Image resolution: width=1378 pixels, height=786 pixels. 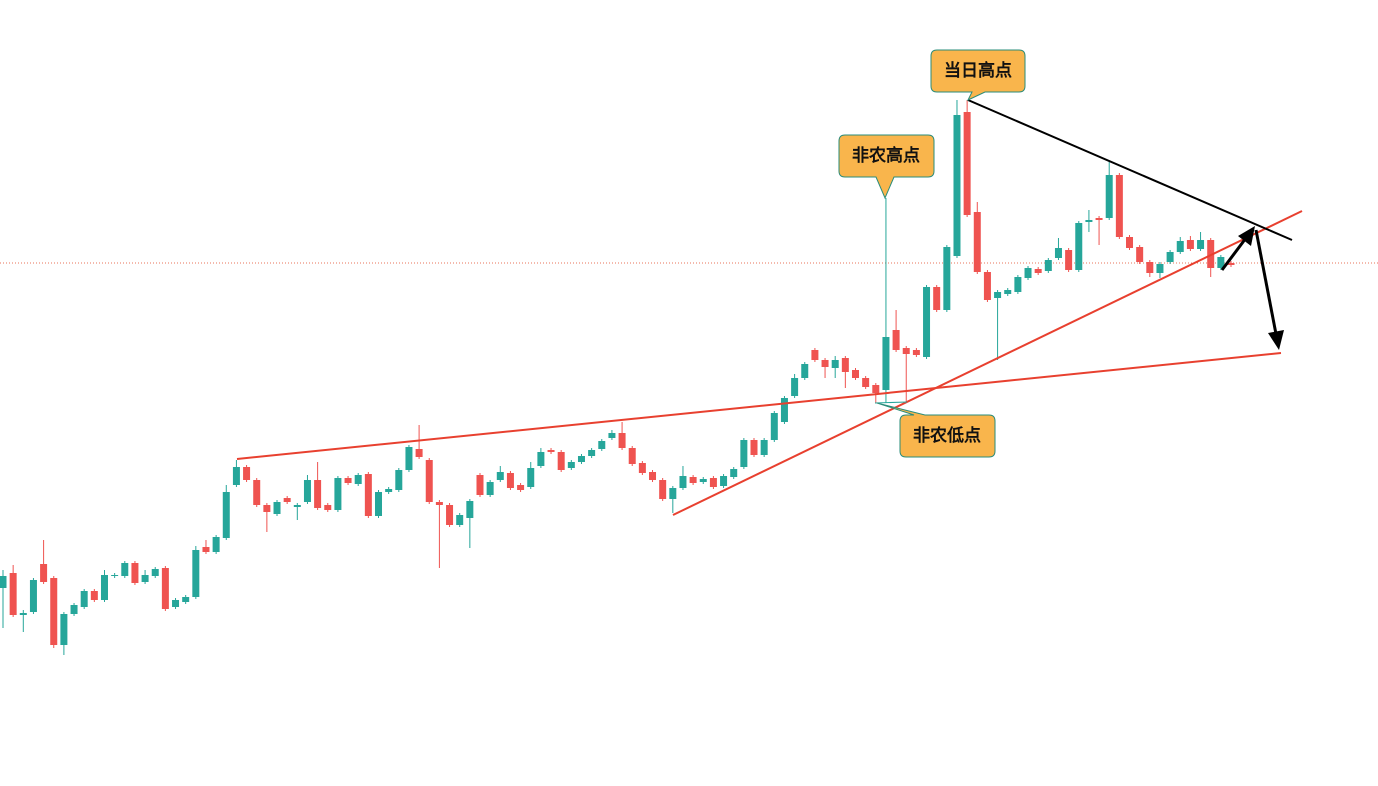 I want to click on pointer-line, so click(x=891, y=402).